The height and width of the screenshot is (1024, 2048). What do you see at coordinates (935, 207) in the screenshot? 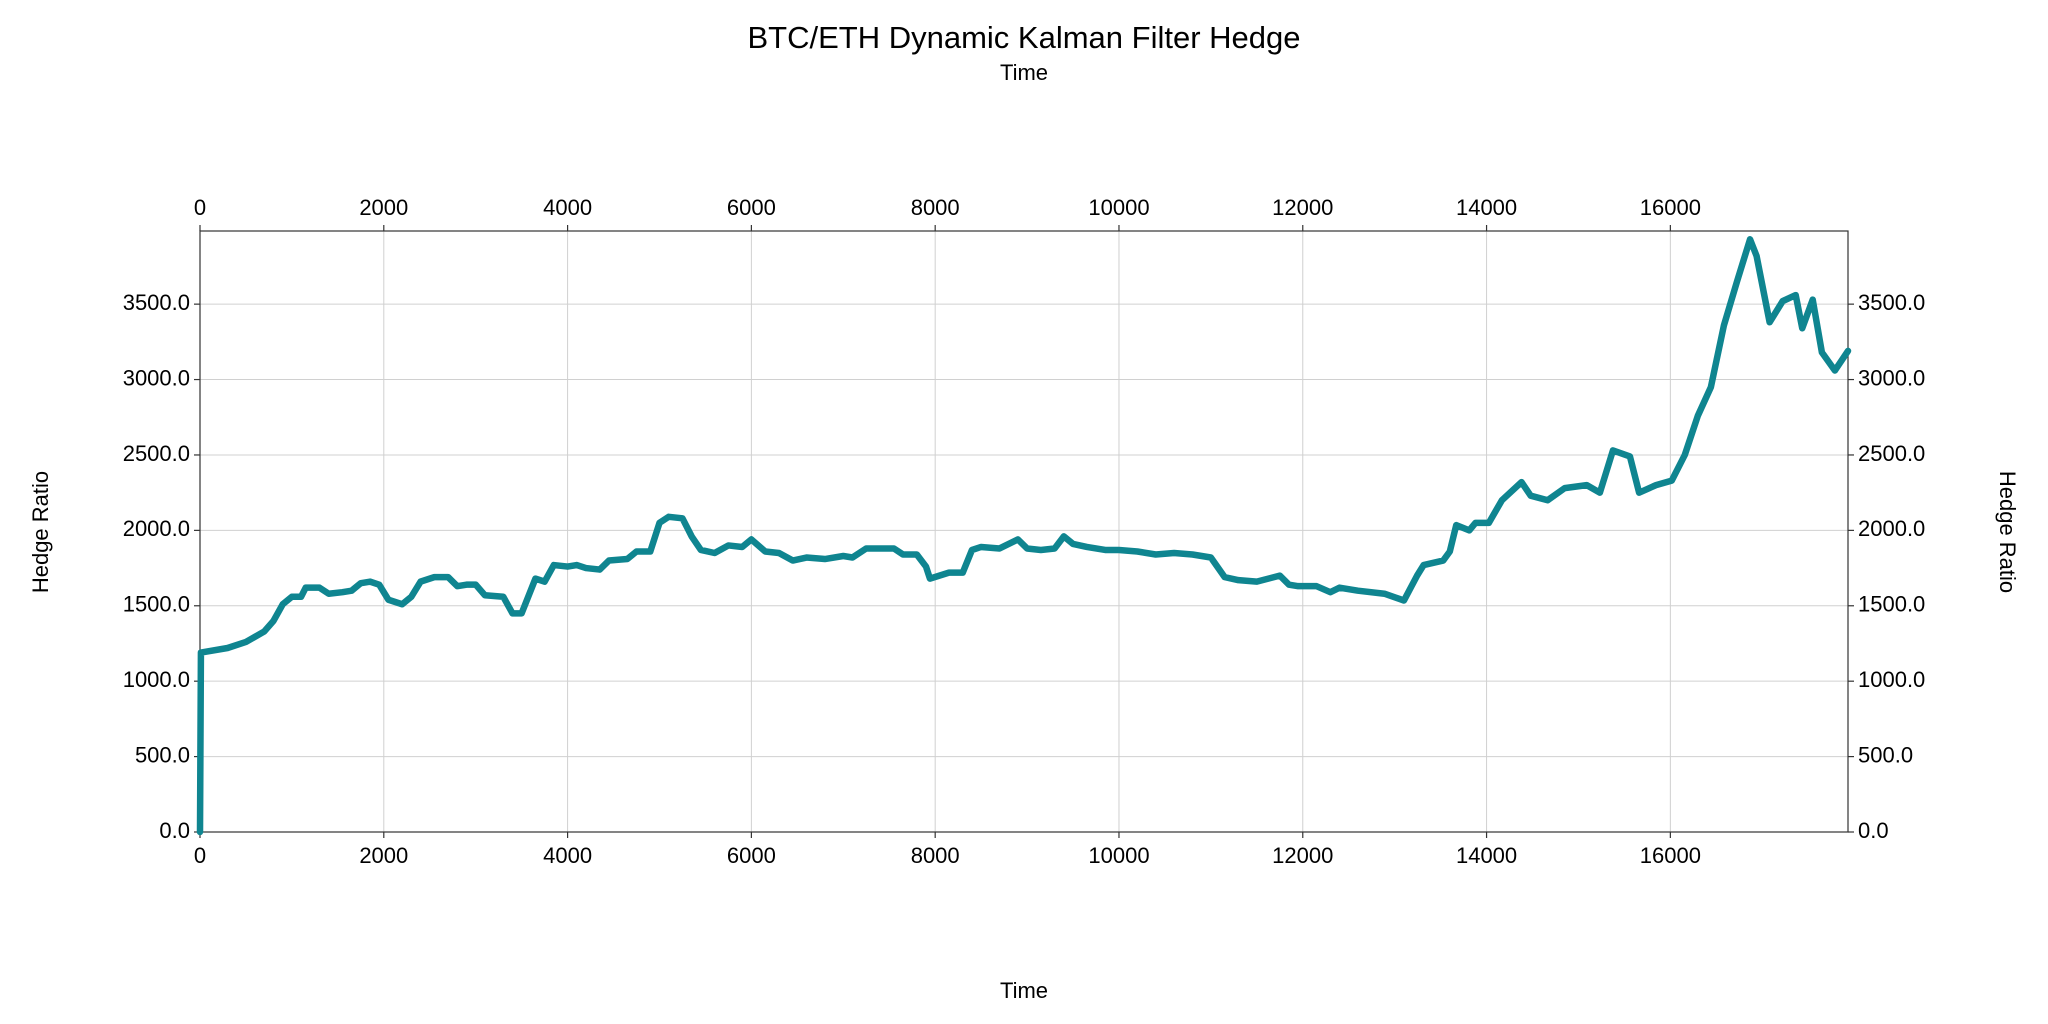
I see `top-x-tick-label: 8000` at bounding box center [935, 207].